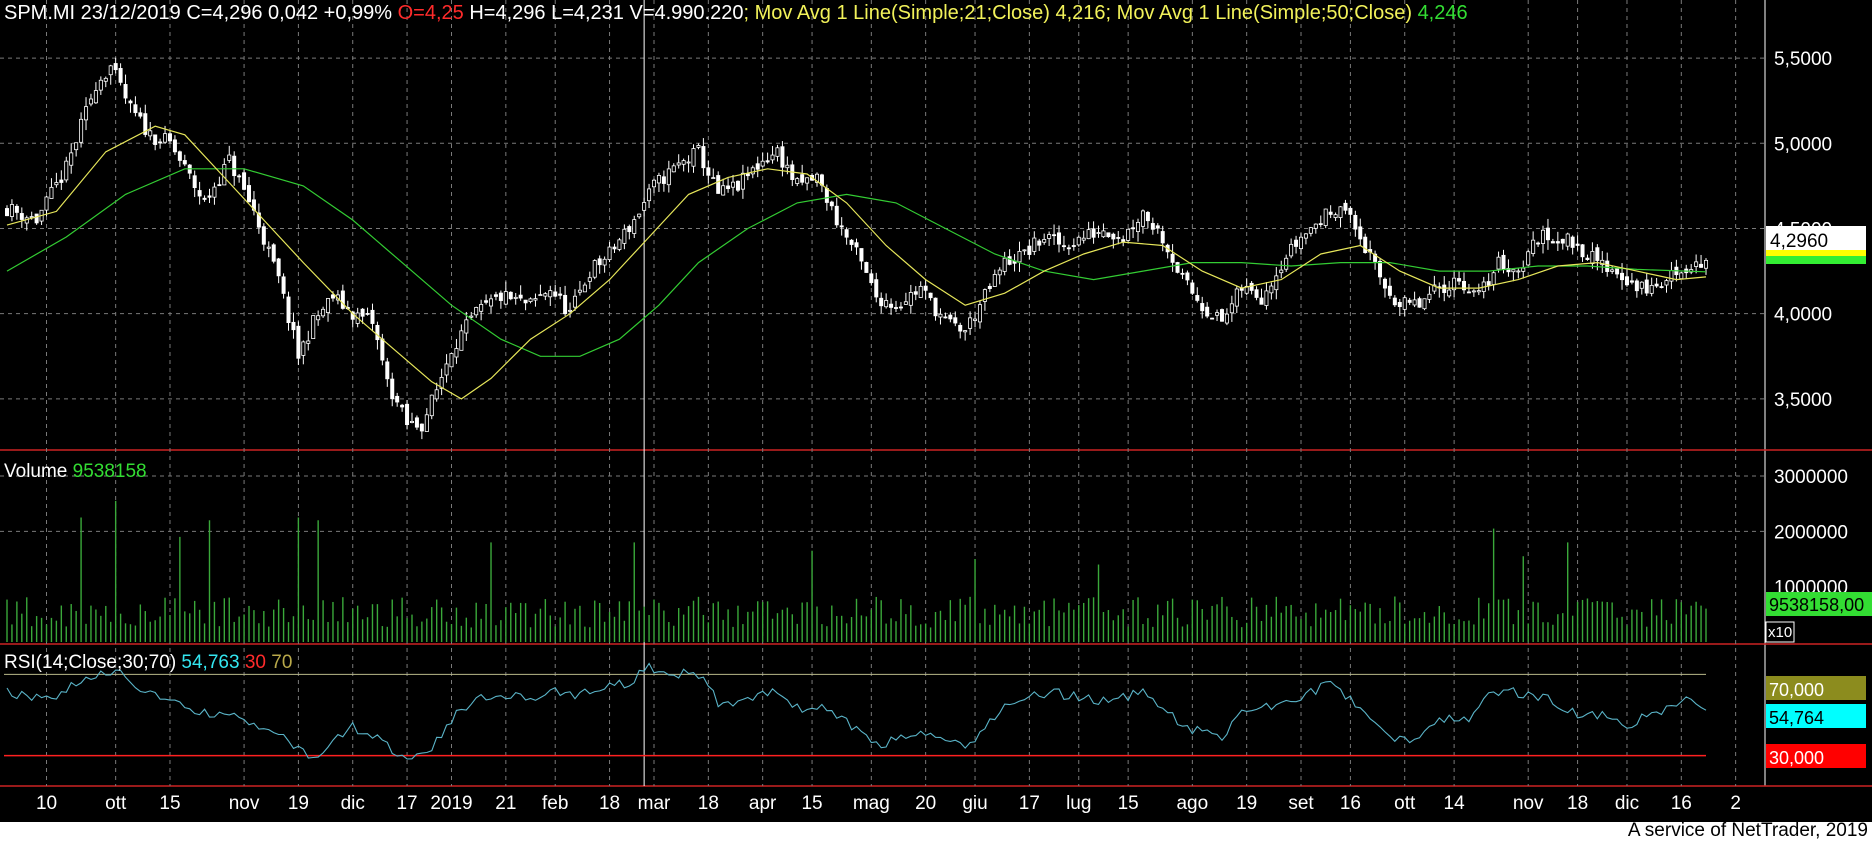 This screenshot has height=844, width=1872. What do you see at coordinates (974, 803) in the screenshot?
I see `x-tick-label: giu` at bounding box center [974, 803].